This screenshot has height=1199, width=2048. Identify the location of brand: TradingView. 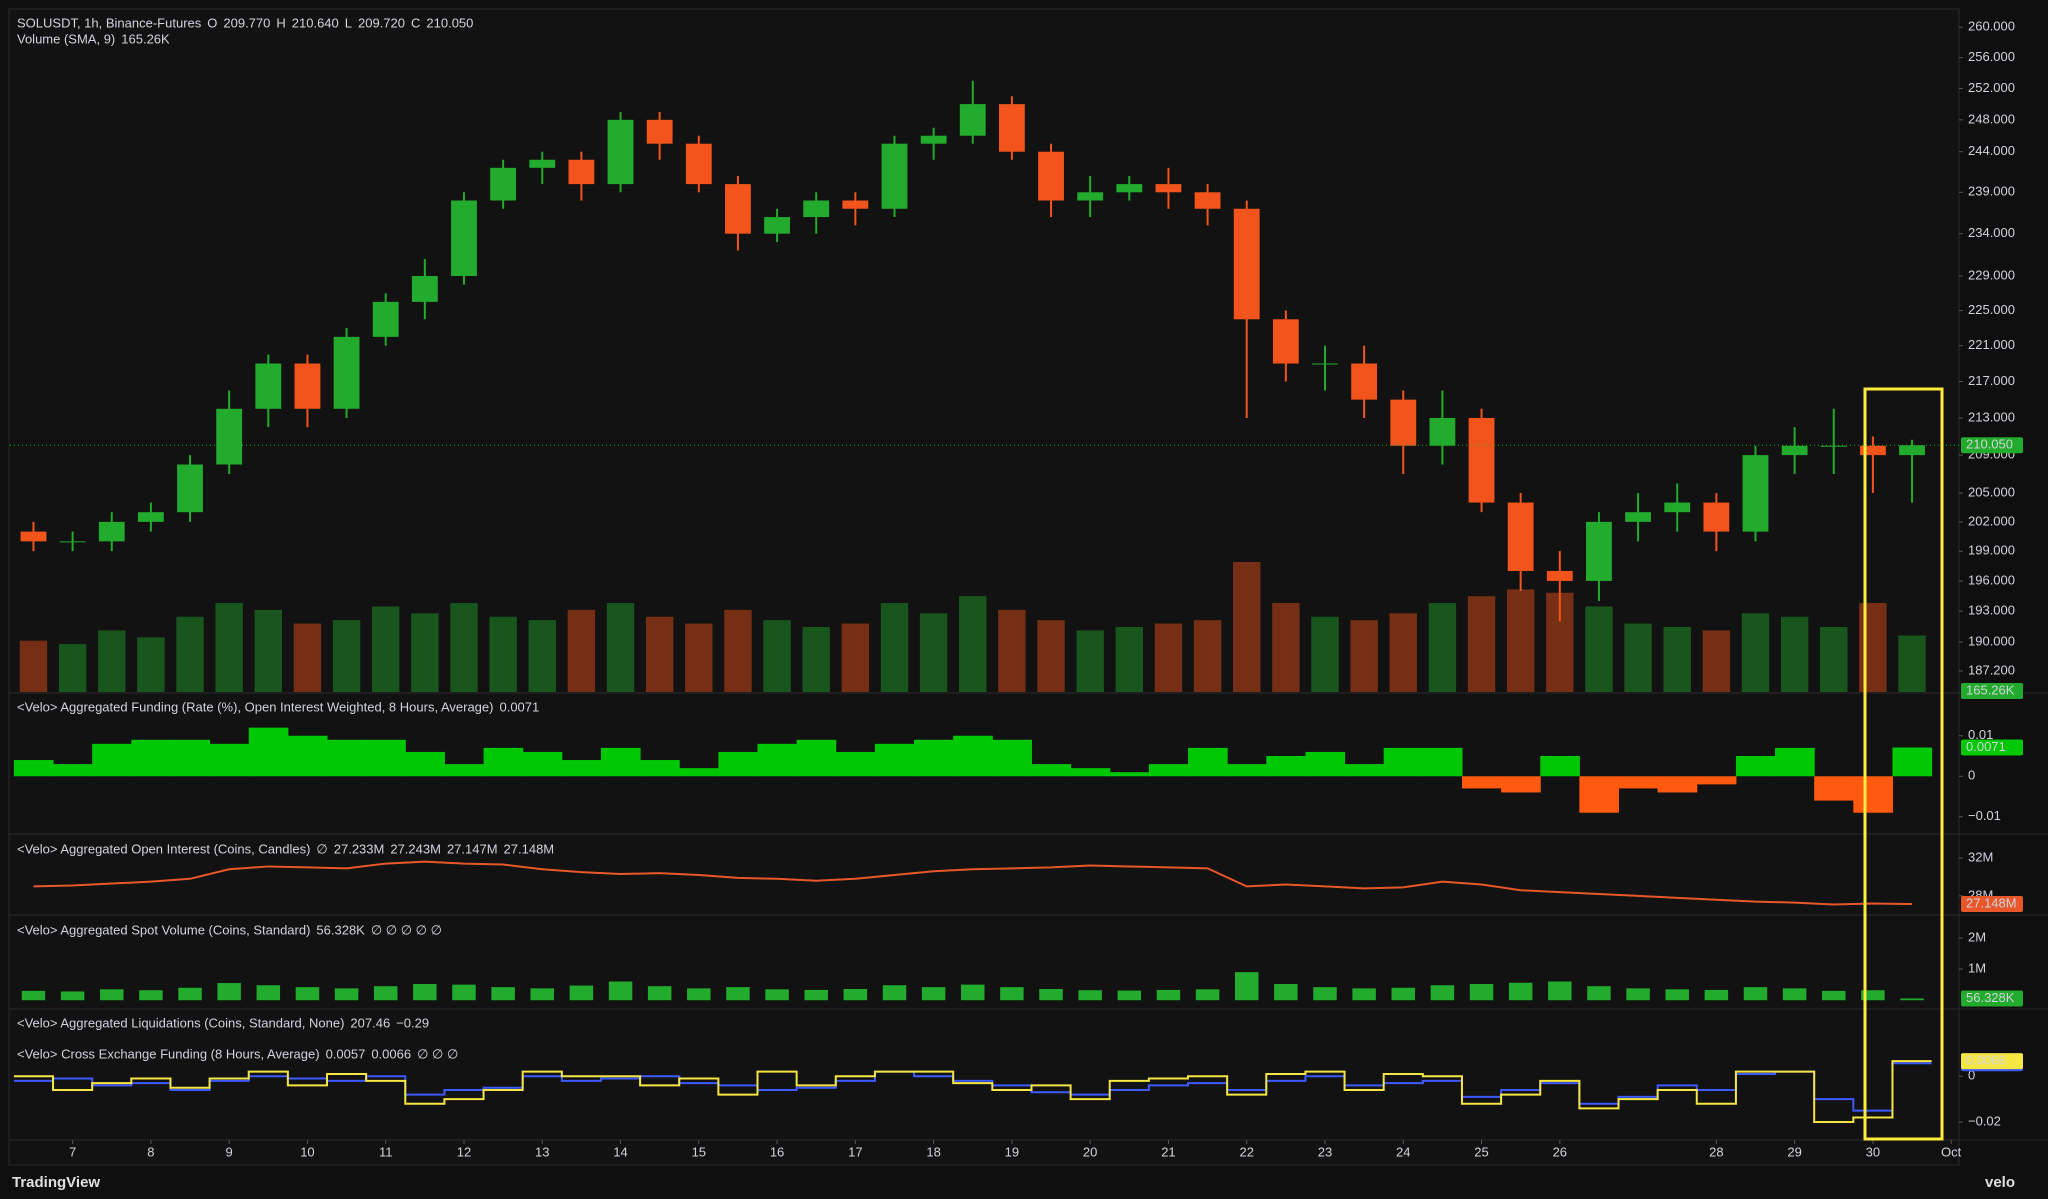
(56, 1182).